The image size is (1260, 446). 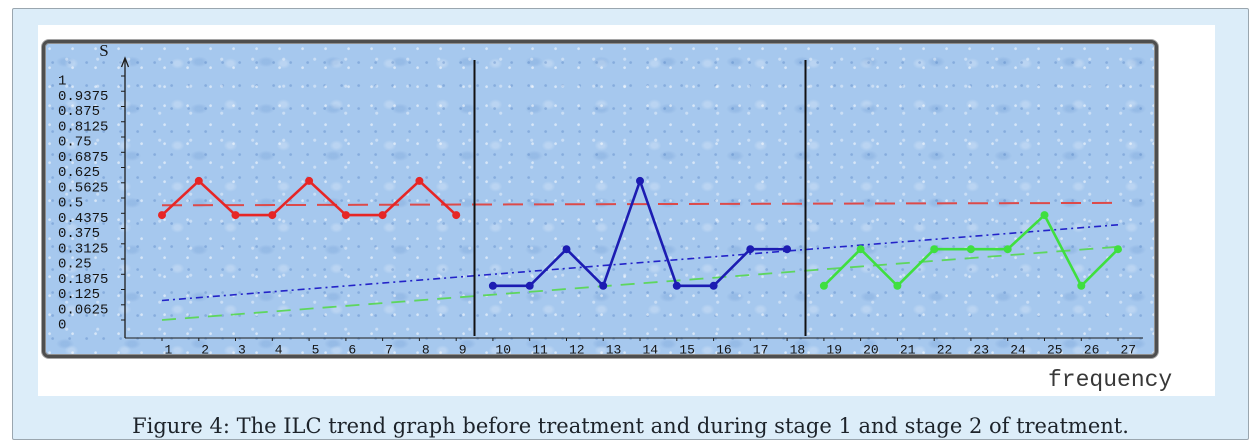 I want to click on x-tick-label: 19, so click(x=834, y=350).